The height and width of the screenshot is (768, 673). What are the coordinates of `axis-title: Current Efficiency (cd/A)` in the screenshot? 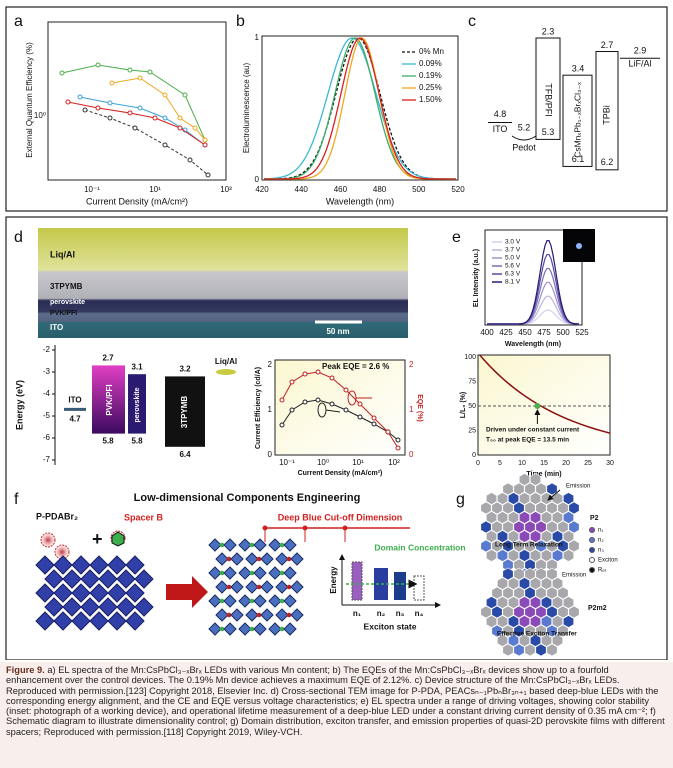 It's located at (258, 408).